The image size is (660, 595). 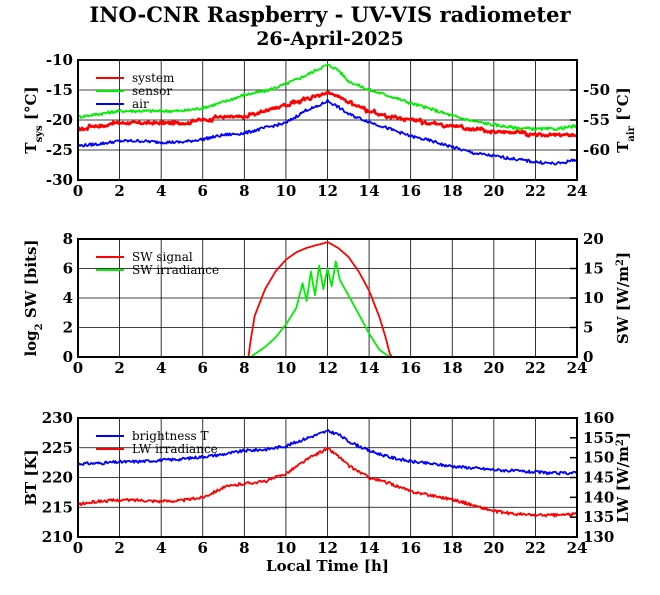 I want to click on y-tick-label-left: 6, so click(x=68, y=269).